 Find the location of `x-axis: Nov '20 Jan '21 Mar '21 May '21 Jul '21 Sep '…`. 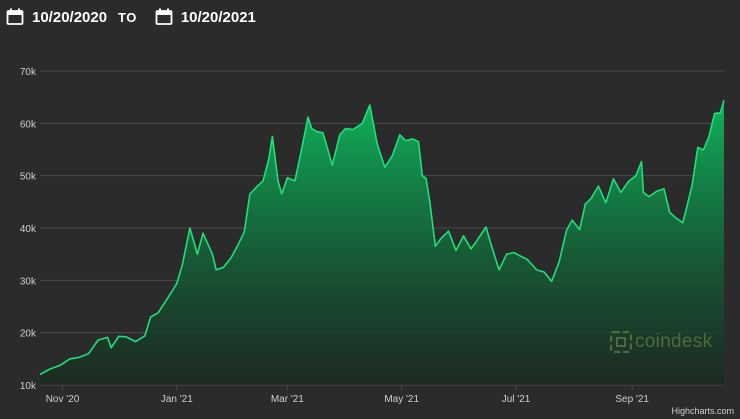

x-axis: Nov '20 Jan '21 Mar '21 May '21 Jul '21 Sep '… is located at coordinates (347, 395).